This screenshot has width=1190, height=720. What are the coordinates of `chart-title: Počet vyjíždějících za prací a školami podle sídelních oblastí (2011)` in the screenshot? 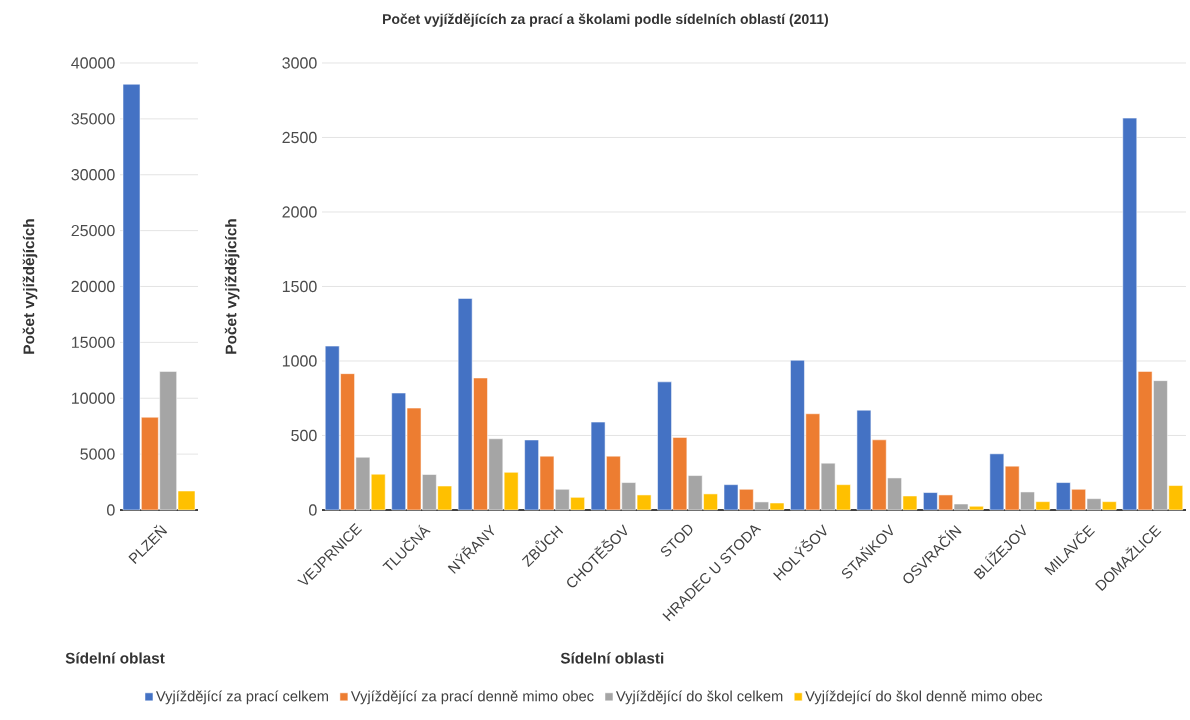 It's located at (605, 20).